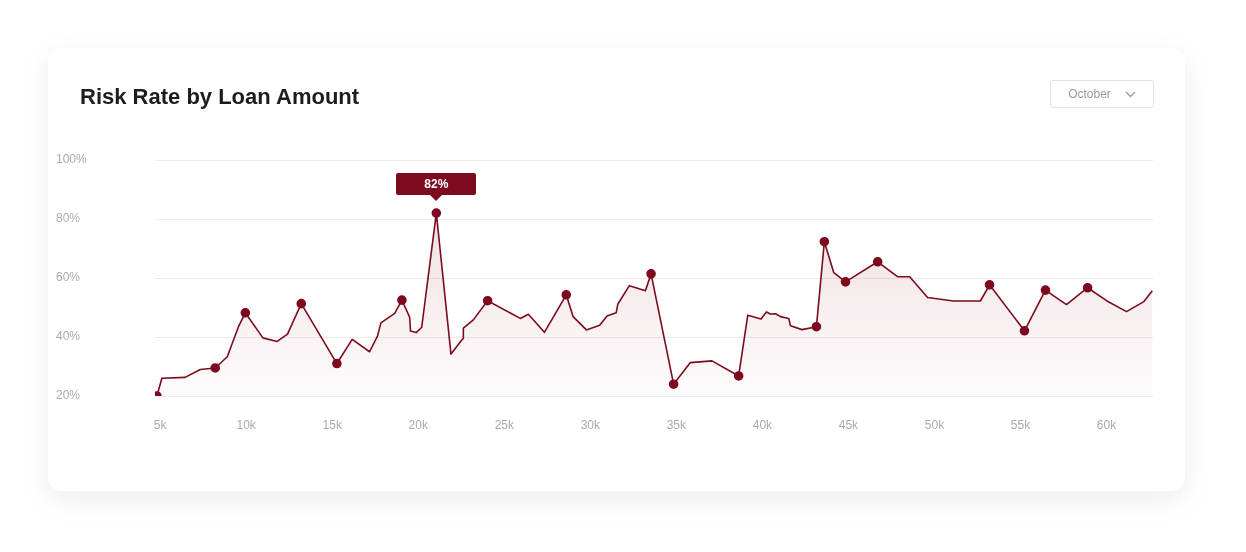  I want to click on x-tick-label: 55k, so click(1021, 424).